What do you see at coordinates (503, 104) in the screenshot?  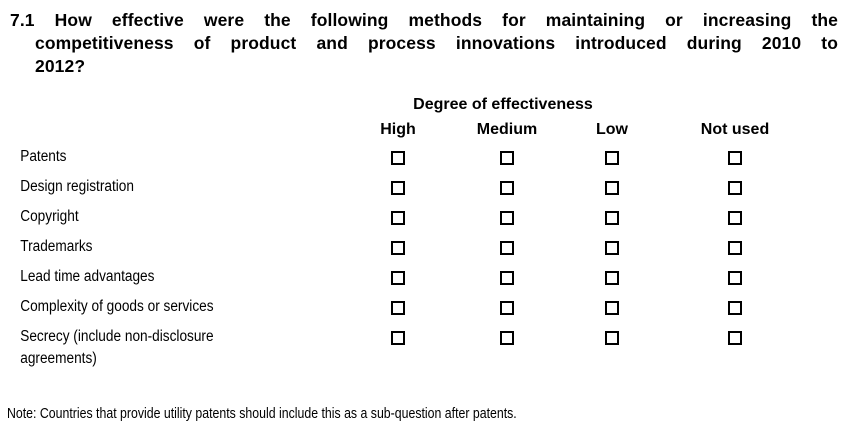 I see `degree-of-effectiveness-header: Degree of effectiveness` at bounding box center [503, 104].